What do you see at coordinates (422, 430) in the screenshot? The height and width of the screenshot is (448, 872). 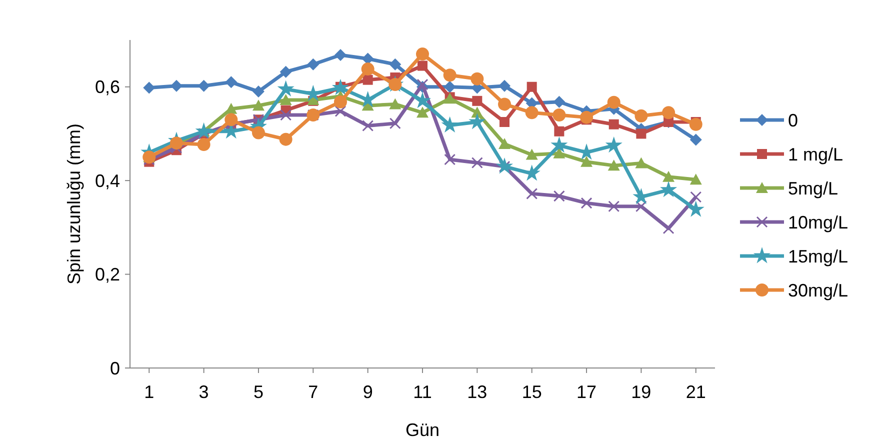 I see `x-axis-title: Gün` at bounding box center [422, 430].